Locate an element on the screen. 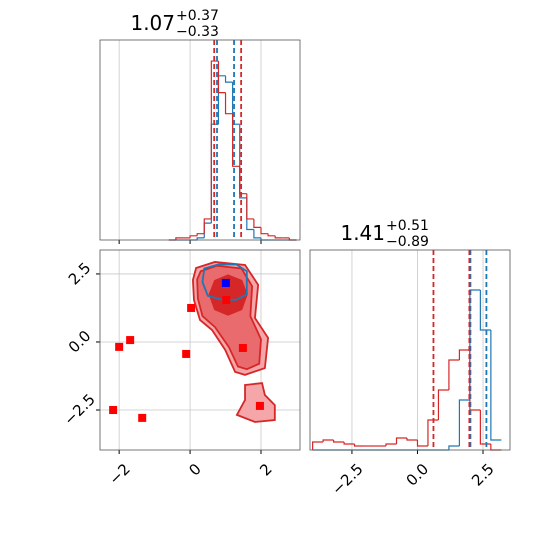  y-tick-label: −2.5 is located at coordinates (79, 409).